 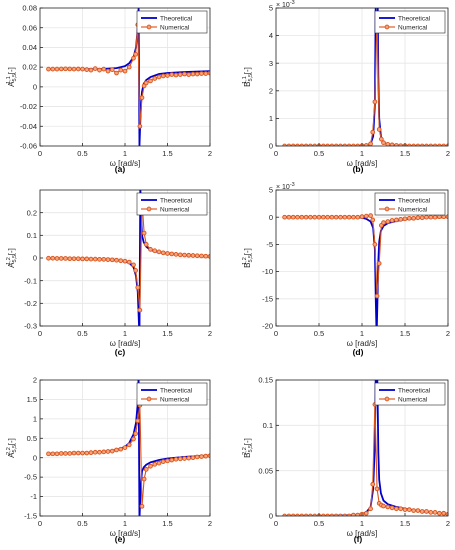 What do you see at coordinates (30, 280) in the screenshot?
I see `y-tick-label: -0.1` at bounding box center [30, 280].